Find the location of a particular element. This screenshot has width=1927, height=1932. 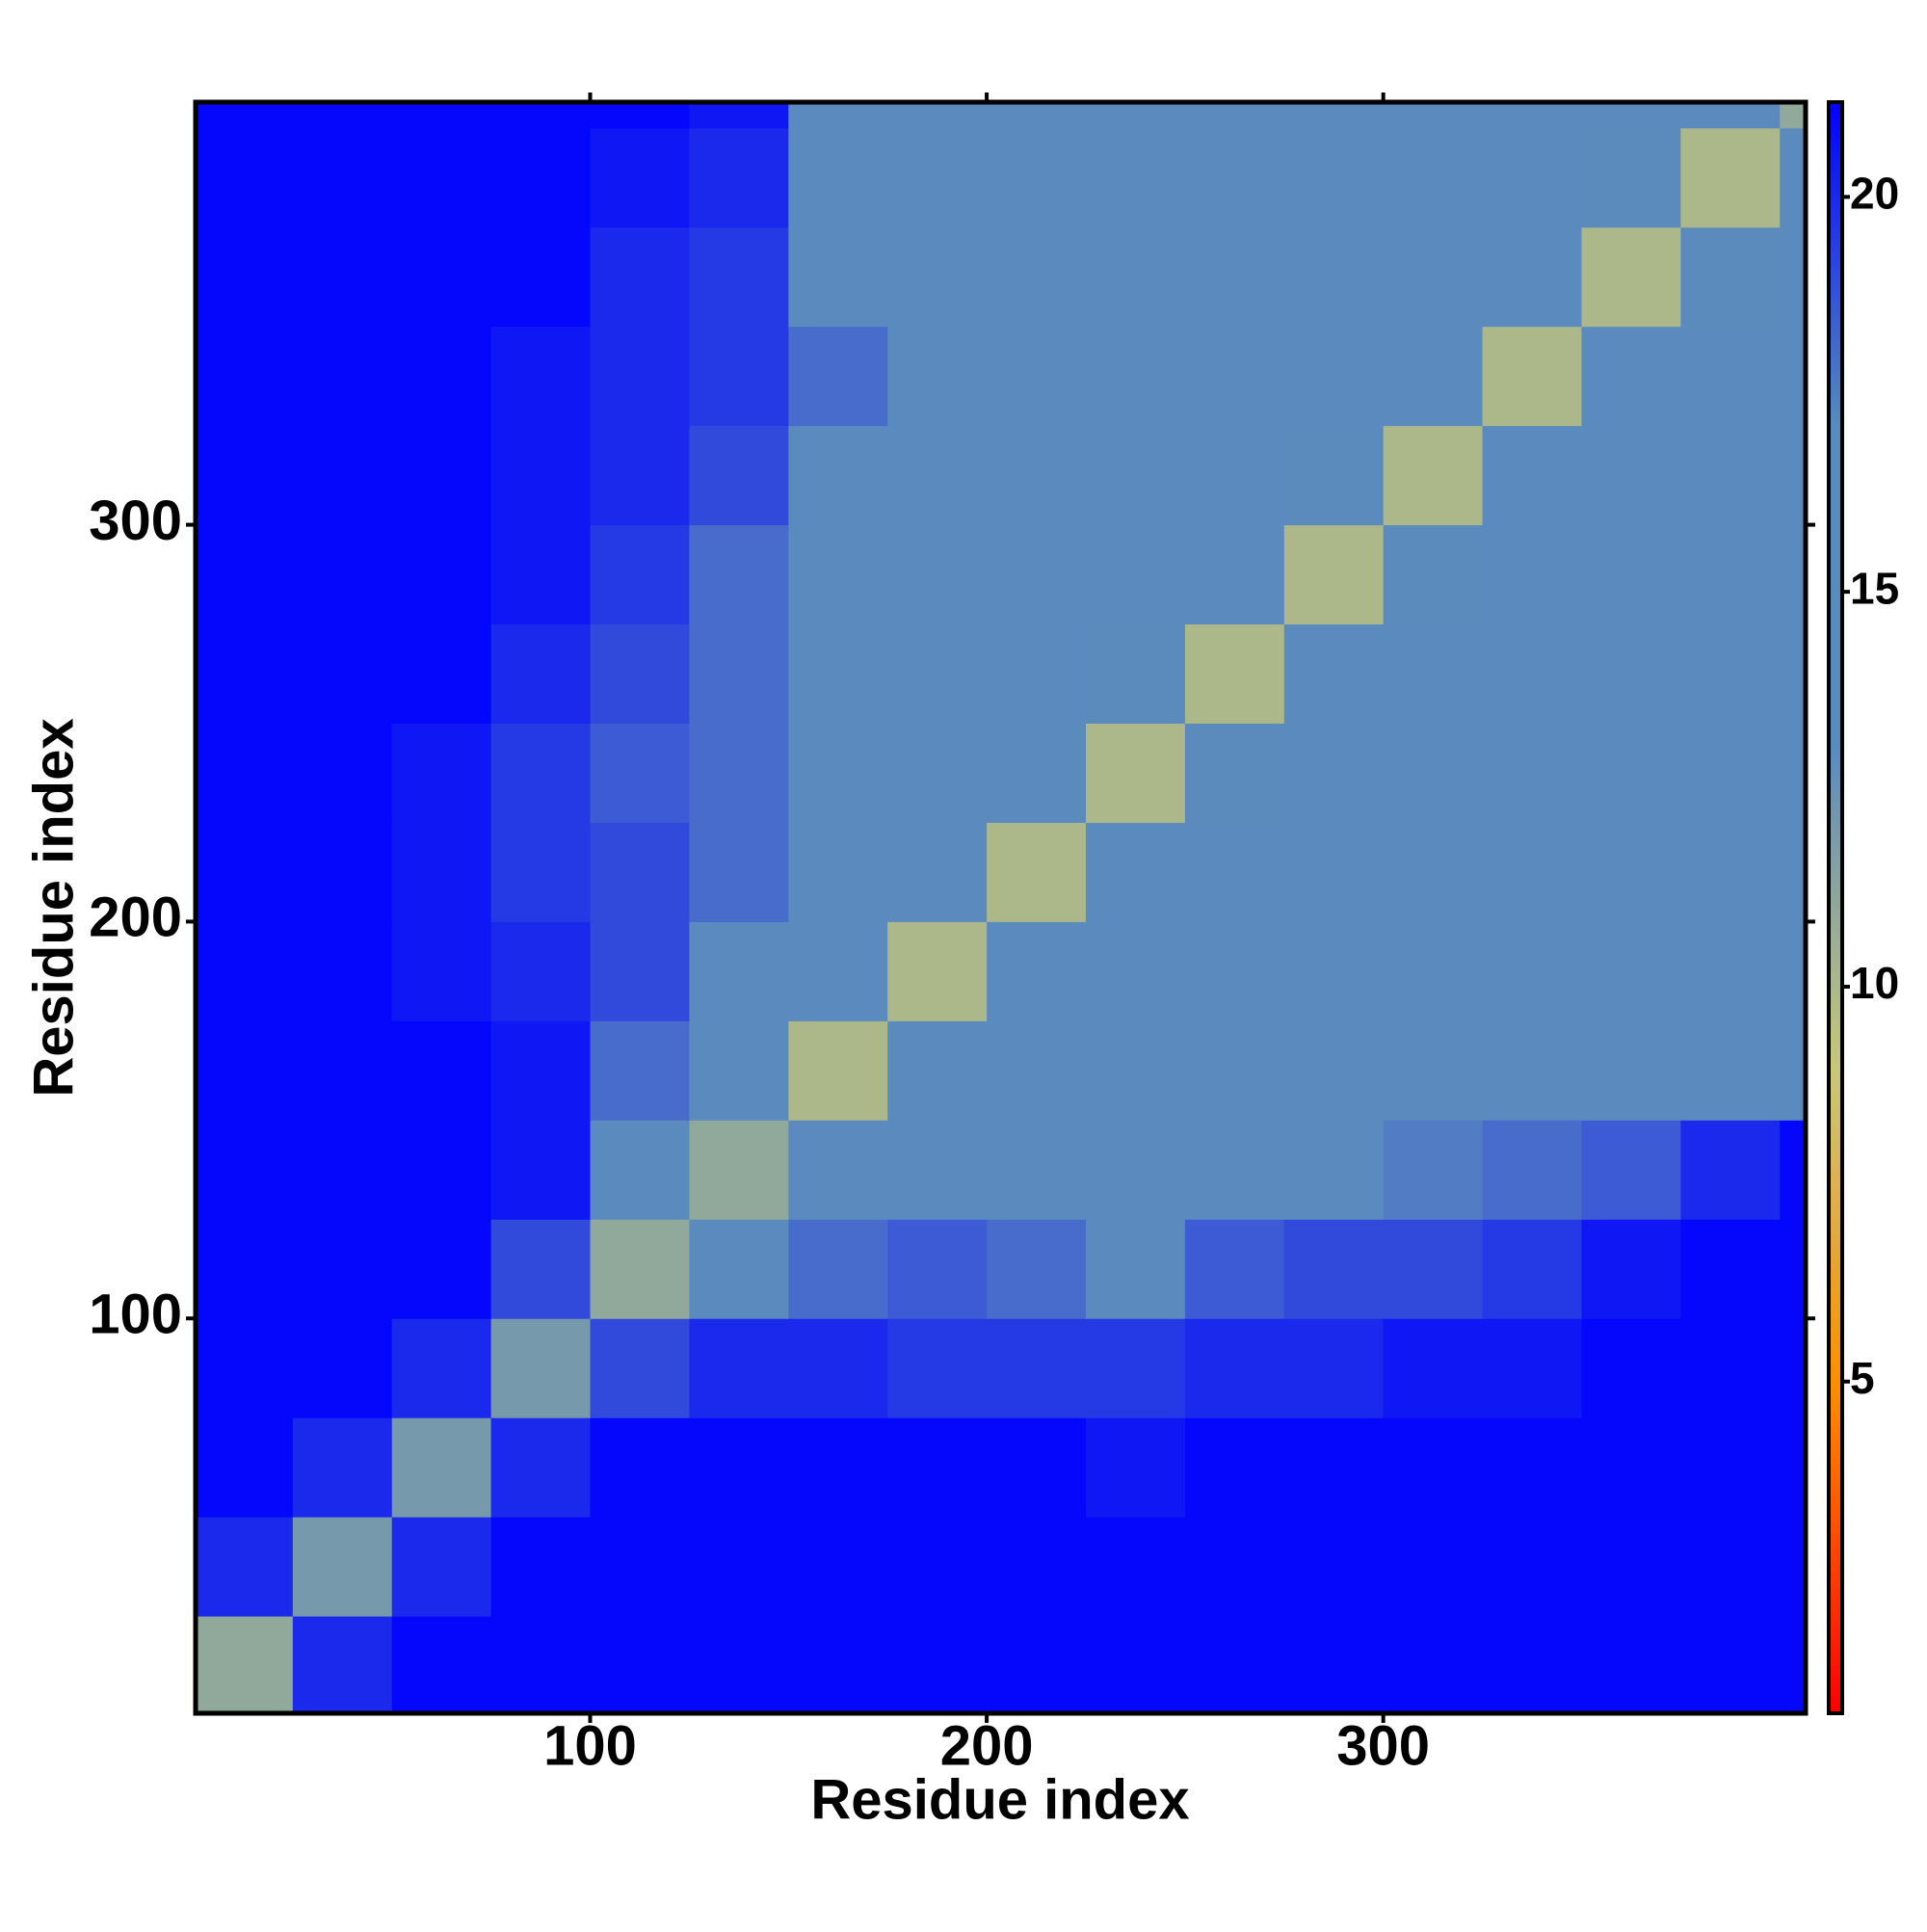

x-tick-label: 100 is located at coordinates (590, 1745).